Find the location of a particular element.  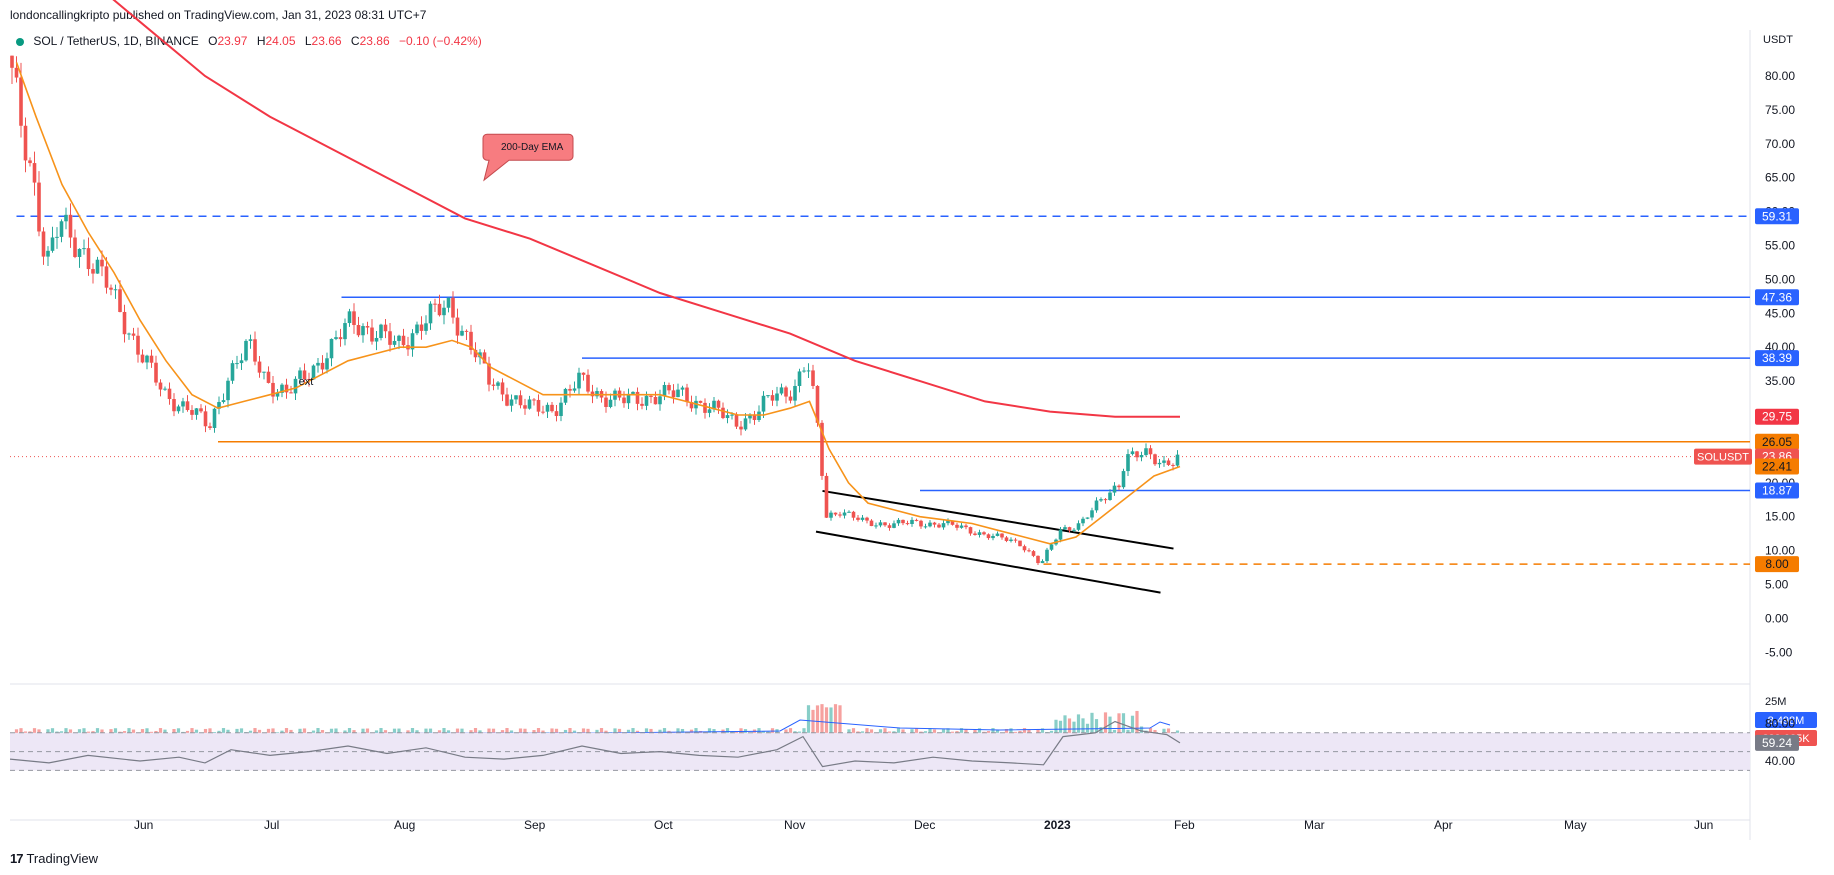

rsi-tick-label: 80.00 is located at coordinates (1780, 723).